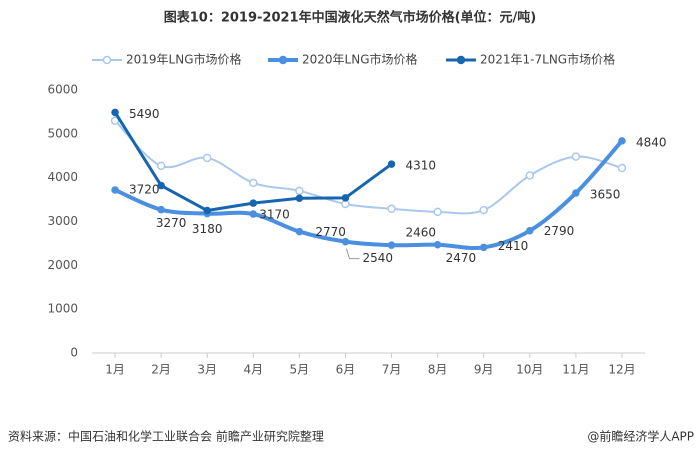  Describe the element at coordinates (62, 309) in the screenshot. I see `y-tick-label: 1000` at that location.